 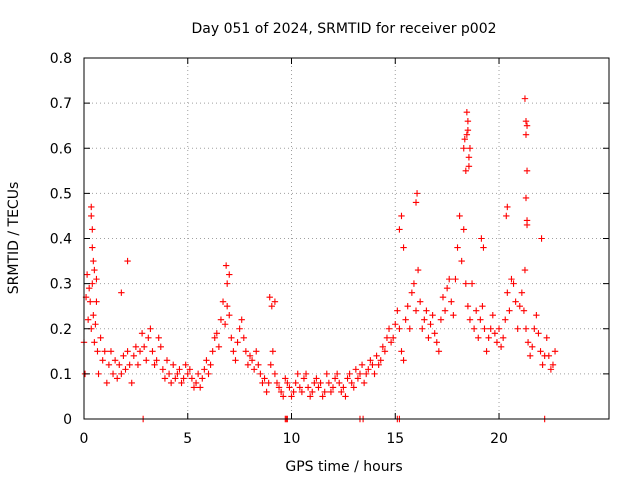 What do you see at coordinates (61, 330) in the screenshot?
I see `y-tick-label: 0.2` at bounding box center [61, 330].